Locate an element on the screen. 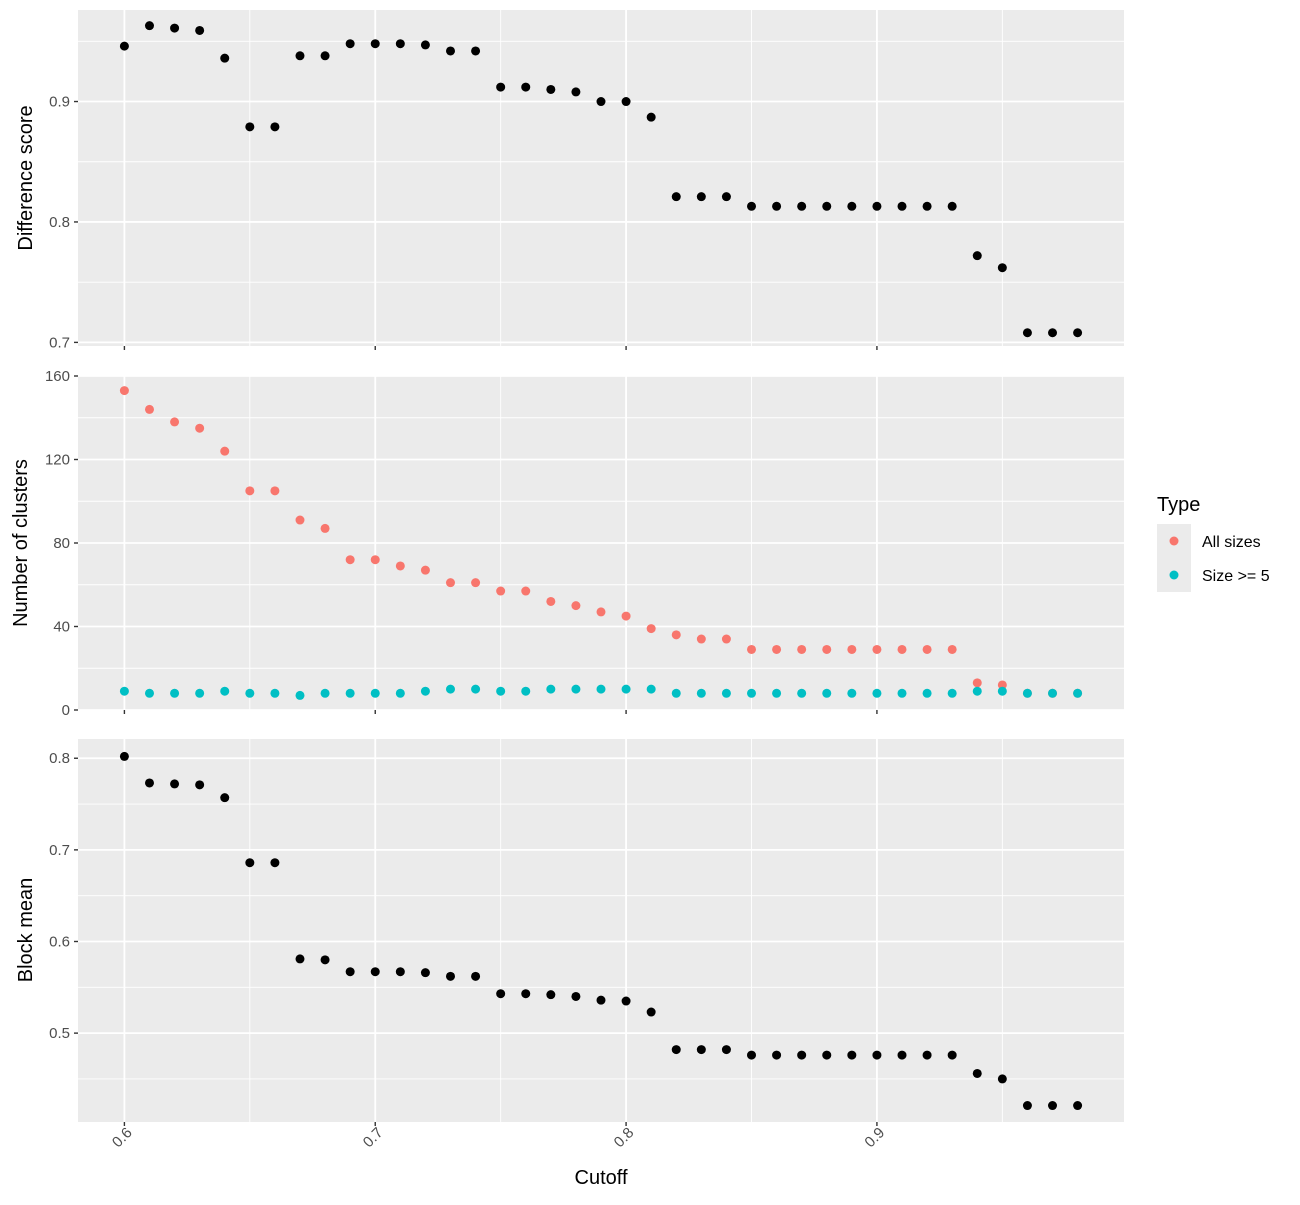  legend-label-size-5: Size >= 5 is located at coordinates (1236, 576).